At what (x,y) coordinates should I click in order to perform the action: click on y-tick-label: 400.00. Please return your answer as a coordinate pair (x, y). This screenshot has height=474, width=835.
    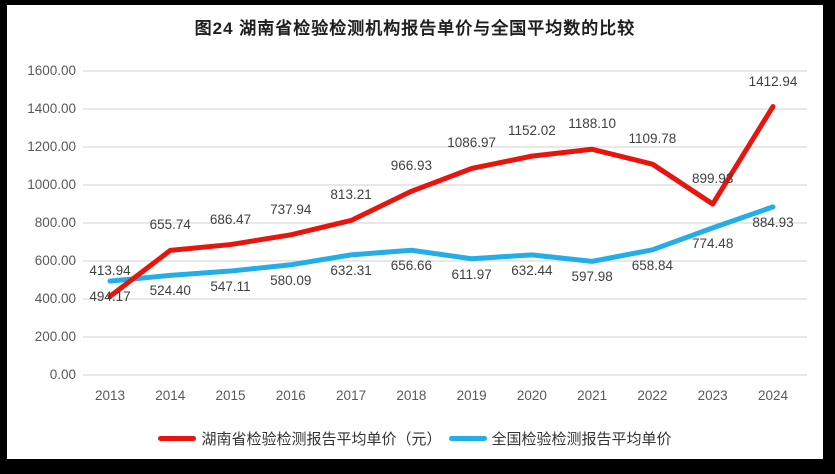
    Looking at the image, I should click on (55, 298).